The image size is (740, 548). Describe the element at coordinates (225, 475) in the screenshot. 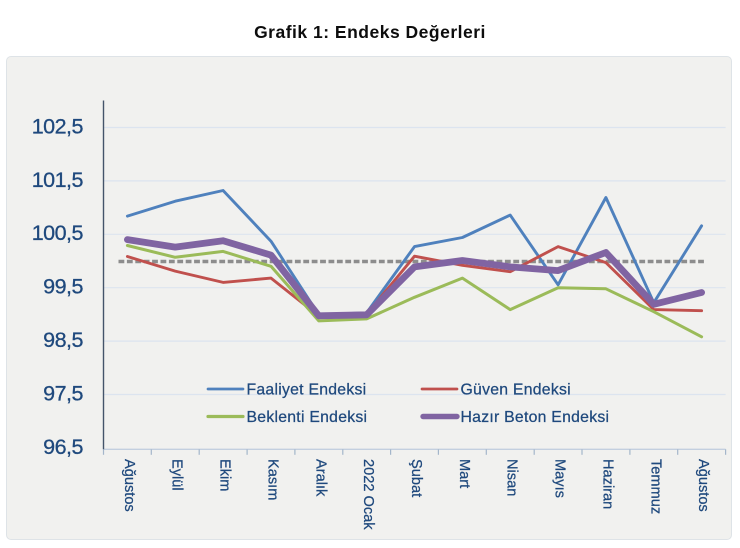

I see `svg-text: Ekim` at that location.